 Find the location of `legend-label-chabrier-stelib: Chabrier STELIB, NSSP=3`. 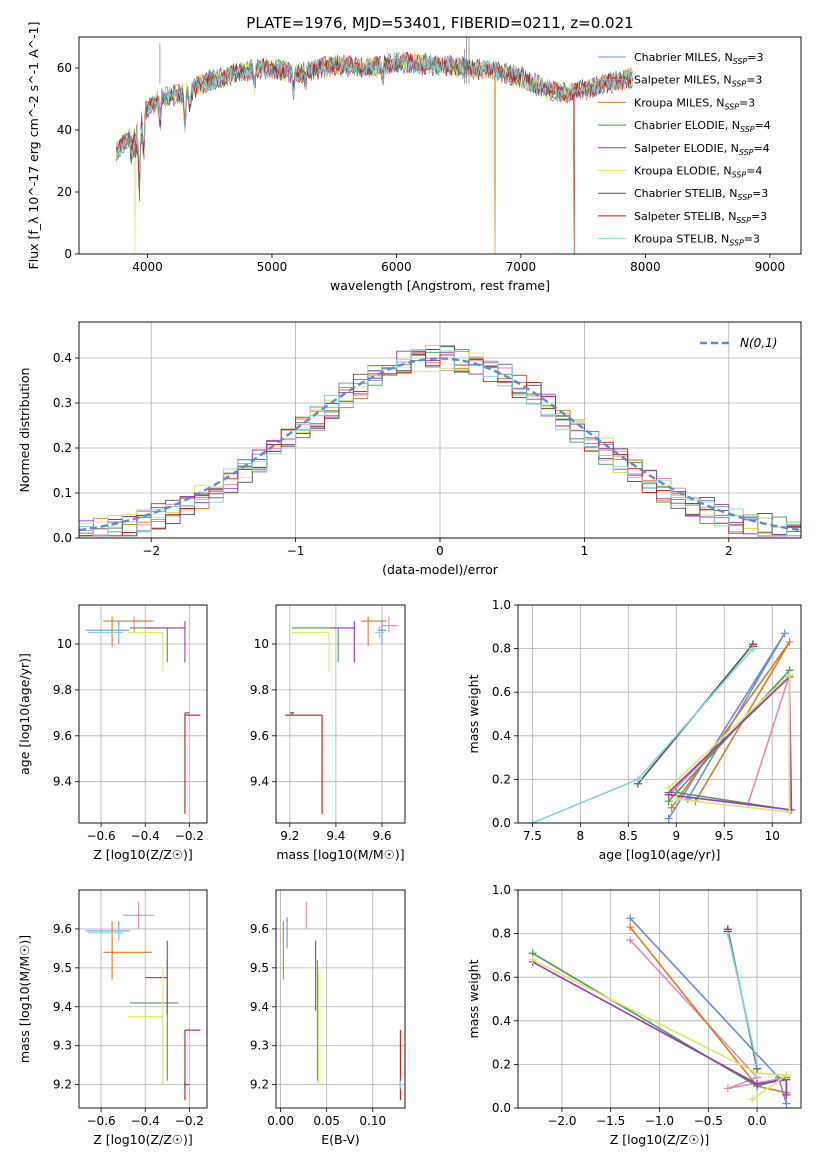

legend-label-chabrier-stelib: Chabrier STELIB, NSSP=3 is located at coordinates (701, 194).